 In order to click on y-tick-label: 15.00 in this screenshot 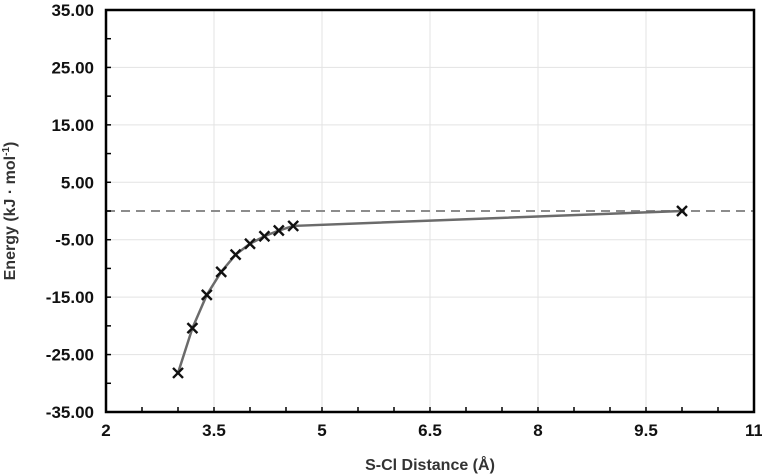, I will do `click(72, 125)`.